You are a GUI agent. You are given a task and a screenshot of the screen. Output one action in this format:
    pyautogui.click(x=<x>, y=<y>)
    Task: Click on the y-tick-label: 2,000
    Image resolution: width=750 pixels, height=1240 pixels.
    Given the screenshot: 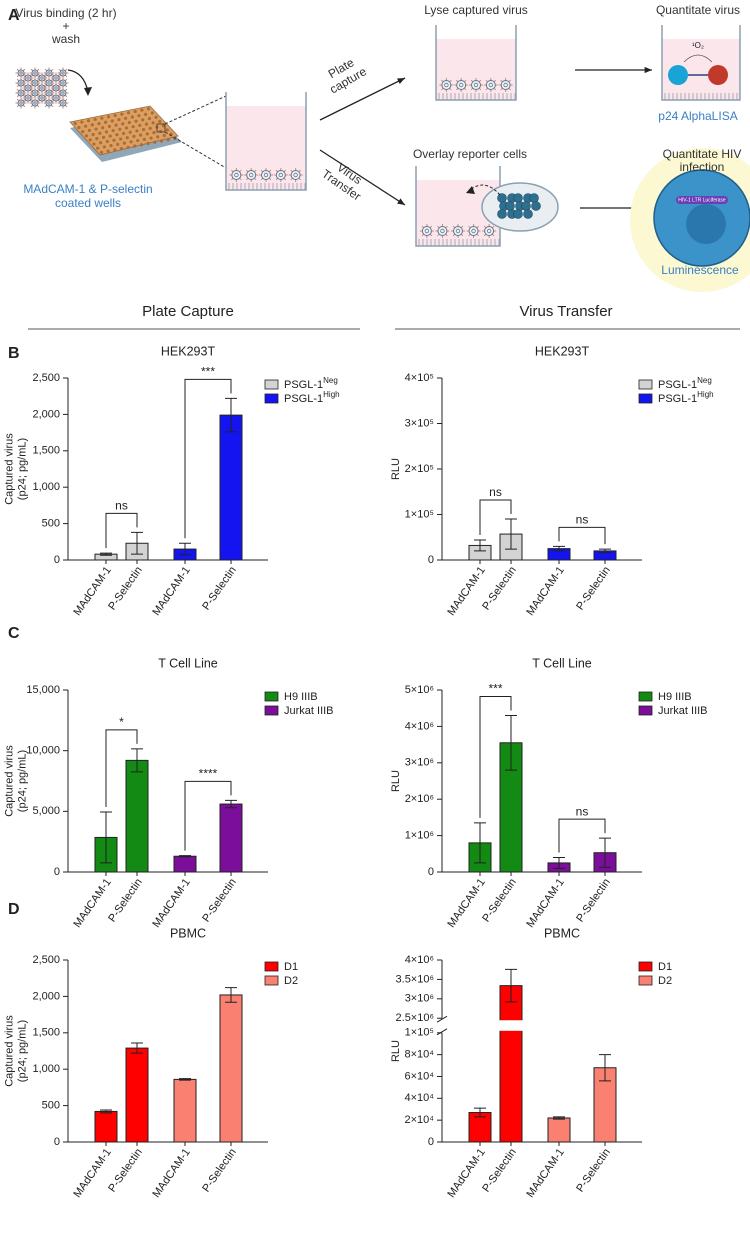 What is the action you would take?
    pyautogui.click(x=46, y=996)
    